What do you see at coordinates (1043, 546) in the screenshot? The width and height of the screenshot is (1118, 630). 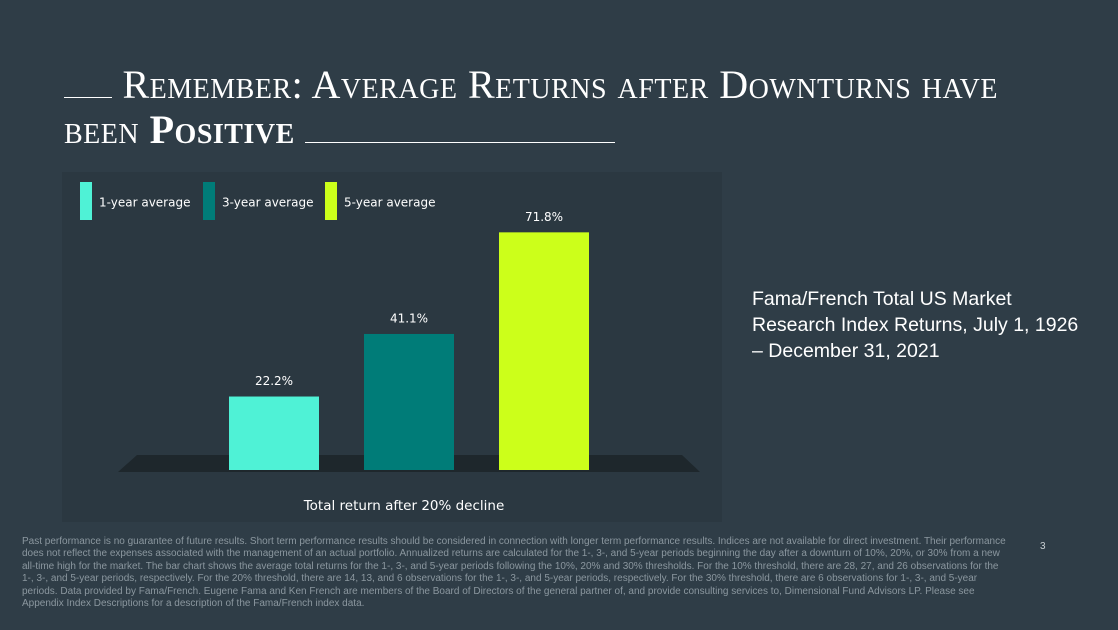 I see `page-number: 3` at bounding box center [1043, 546].